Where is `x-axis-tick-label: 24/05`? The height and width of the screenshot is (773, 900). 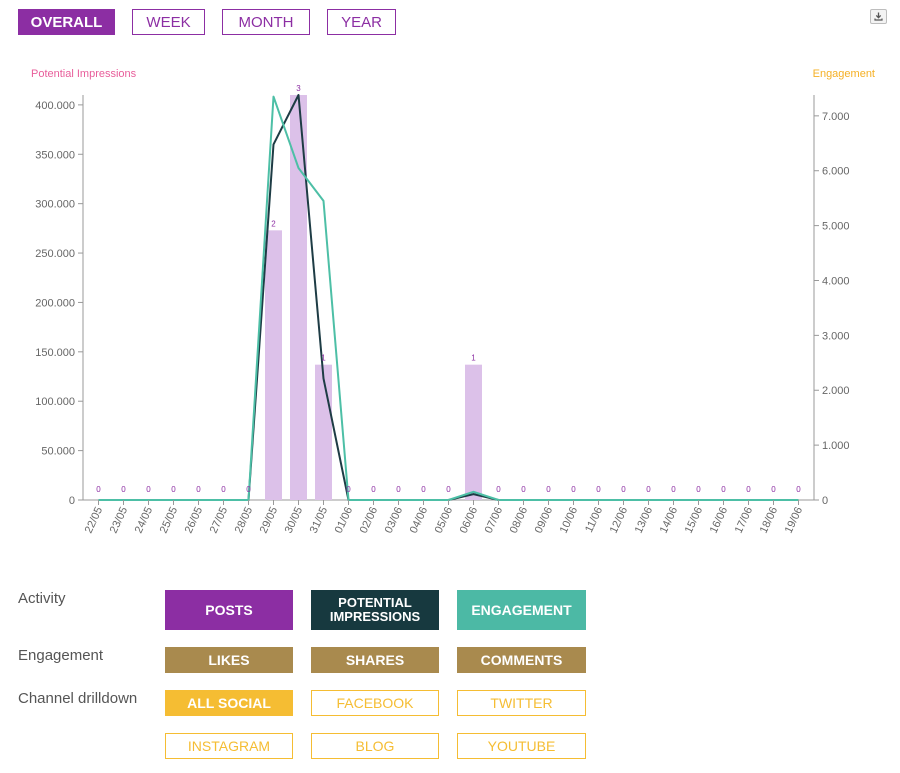 x-axis-tick-label: 24/05 is located at coordinates (144, 520).